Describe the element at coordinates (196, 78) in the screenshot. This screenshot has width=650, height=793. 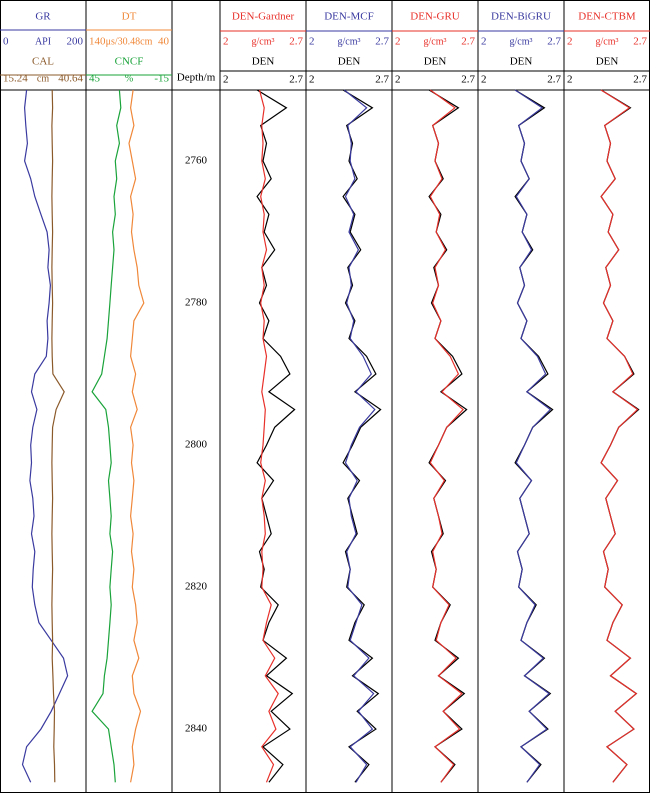
I see `depth-label: Depth/m` at that location.